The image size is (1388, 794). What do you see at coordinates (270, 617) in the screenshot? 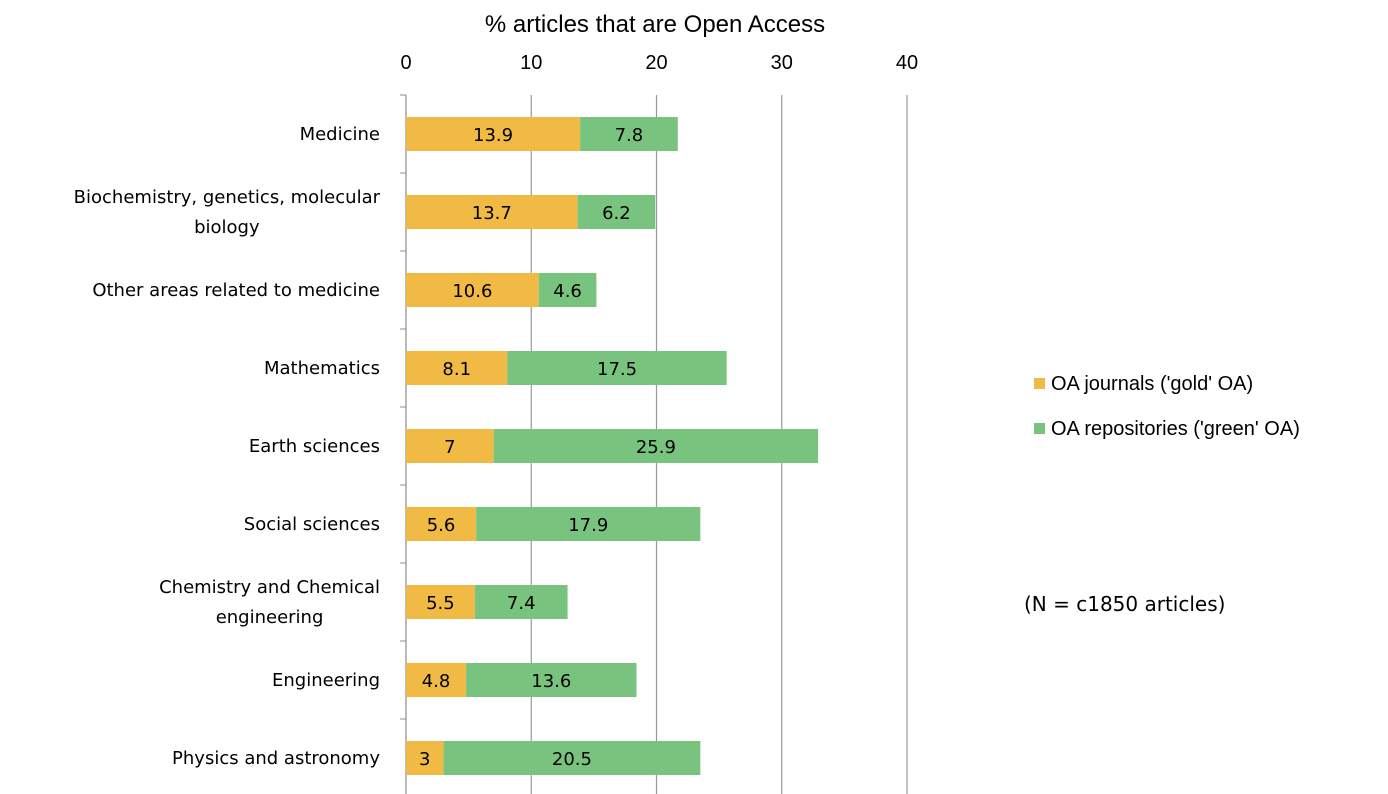
I see `category-label: engineering` at bounding box center [270, 617].